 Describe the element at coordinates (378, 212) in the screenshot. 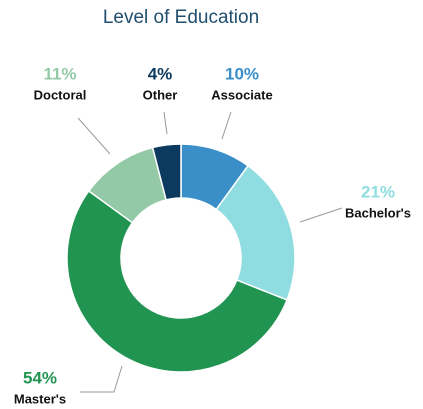

I see `category-label: Bachelor's` at that location.